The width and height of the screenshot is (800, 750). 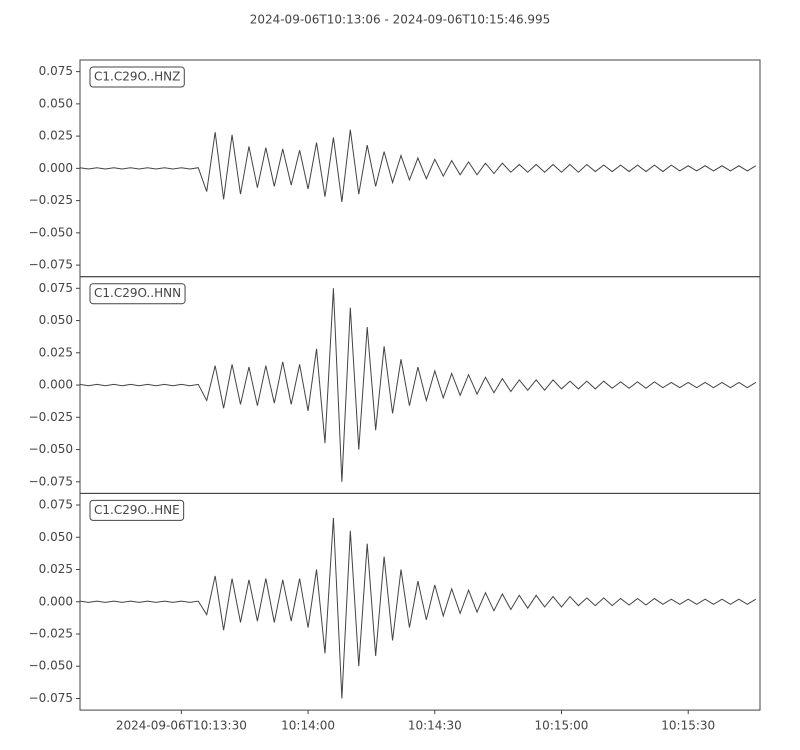 I want to click on trace-label: C1.C29O..HNZ, so click(x=137, y=77).